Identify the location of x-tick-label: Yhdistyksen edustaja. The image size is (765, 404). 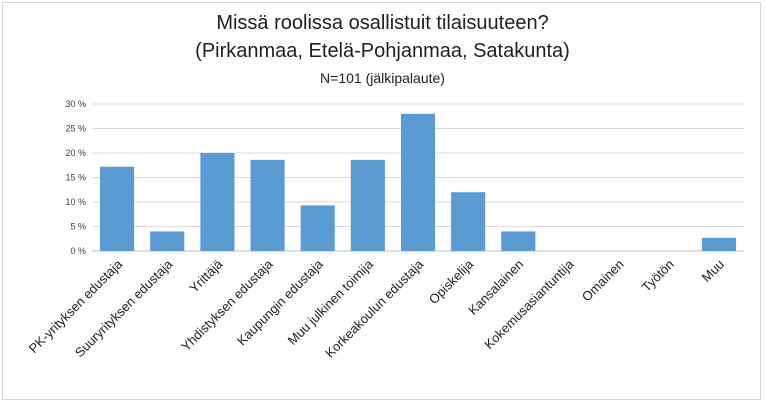
(227, 305).